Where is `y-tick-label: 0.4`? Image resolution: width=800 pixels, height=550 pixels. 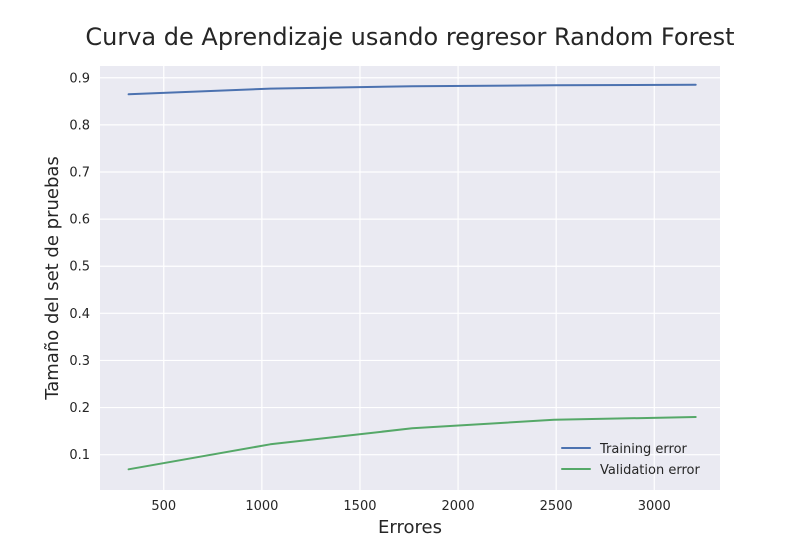 y-tick-label: 0.4 is located at coordinates (79, 314).